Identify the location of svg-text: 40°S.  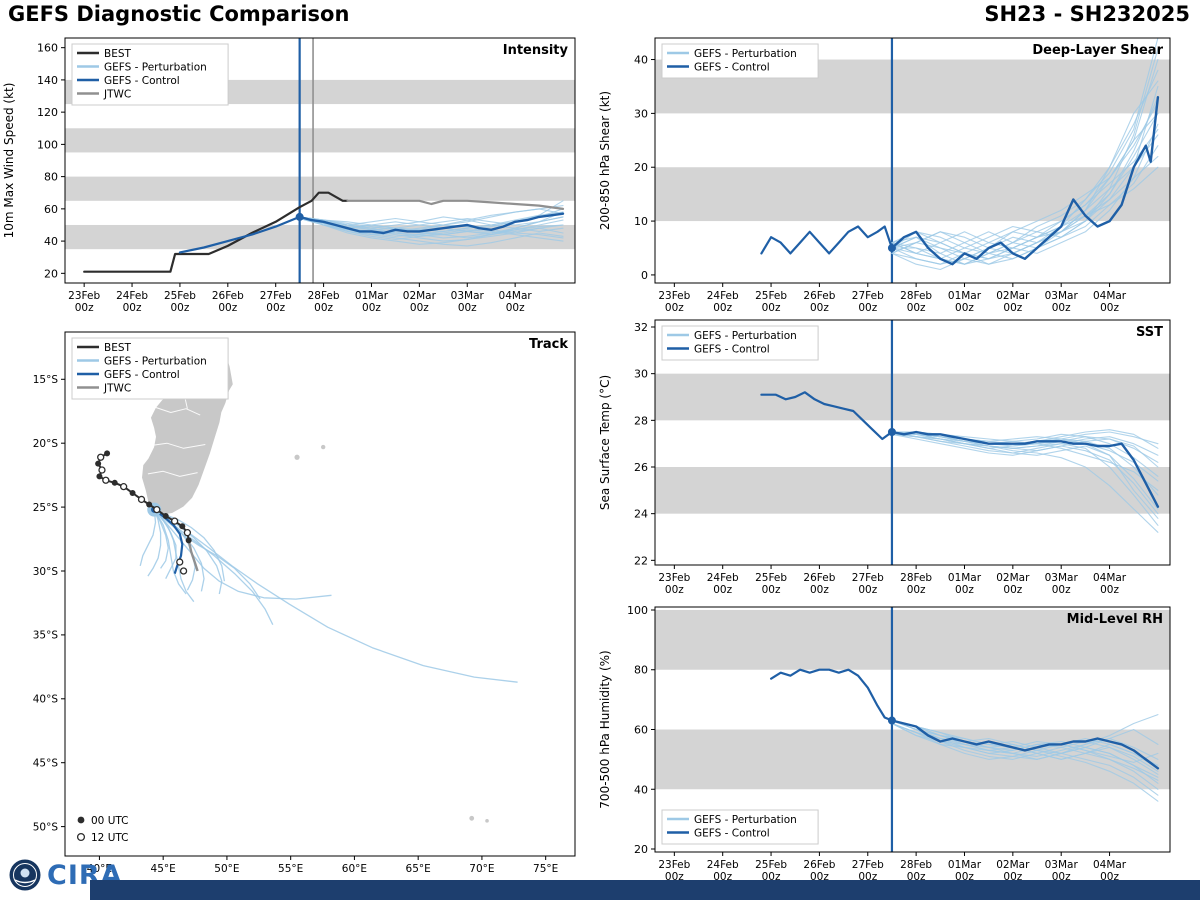
(46, 700).